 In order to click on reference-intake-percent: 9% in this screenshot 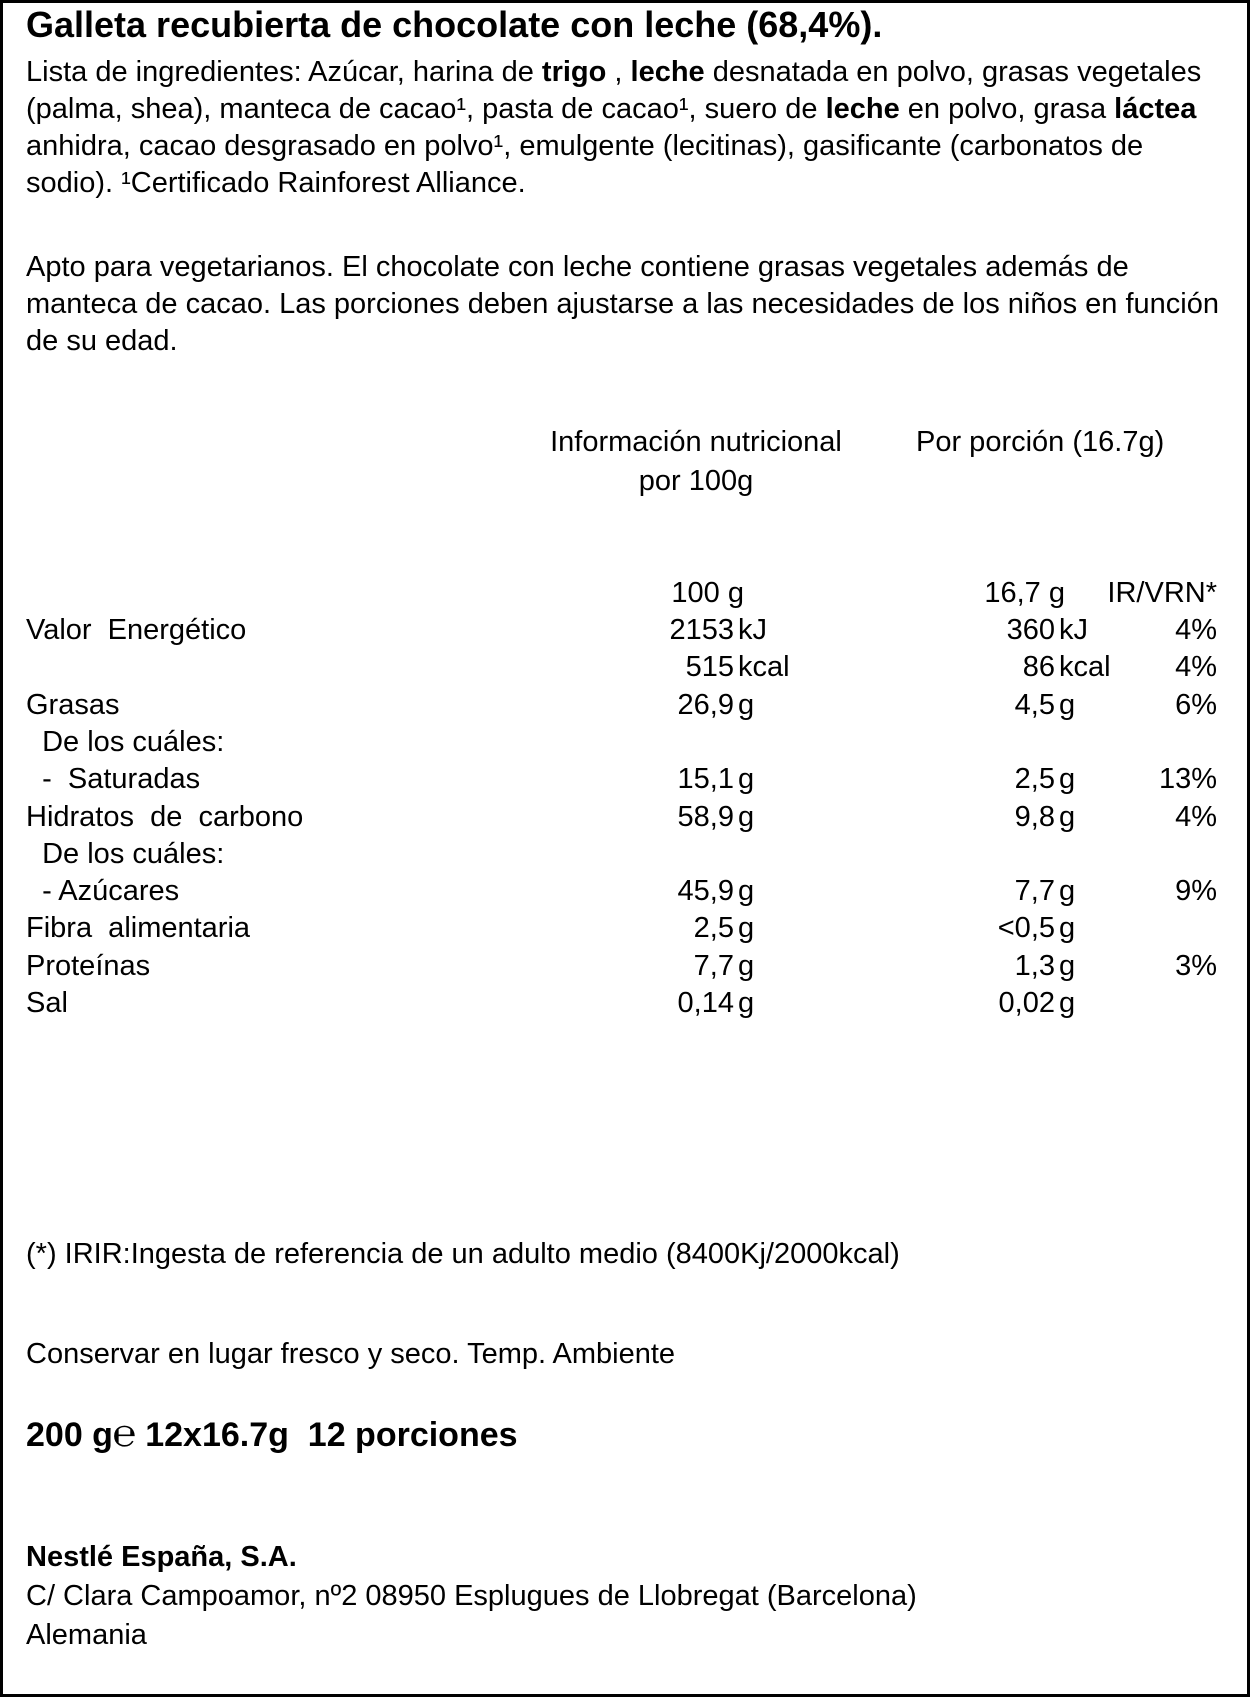, I will do `click(1196, 891)`.